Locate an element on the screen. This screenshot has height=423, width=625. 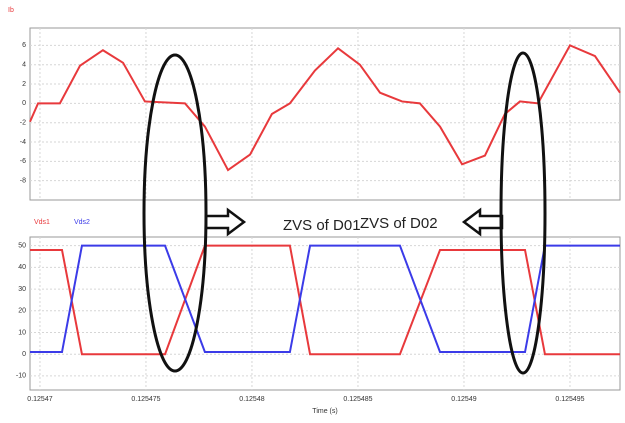
annotation: ZVS of D02 is located at coordinates (399, 223).